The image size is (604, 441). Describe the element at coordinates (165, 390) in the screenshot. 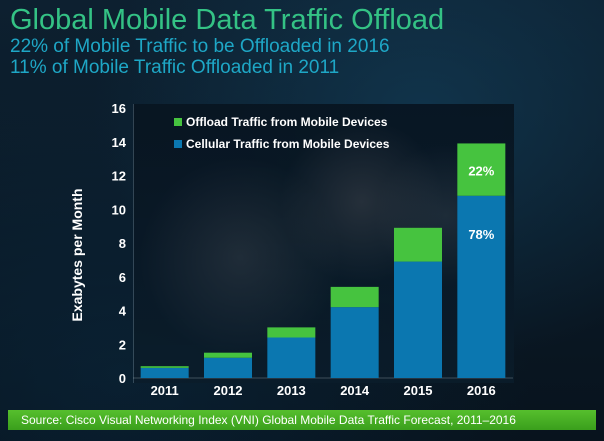

I see `x-tick-label: 2011` at that location.